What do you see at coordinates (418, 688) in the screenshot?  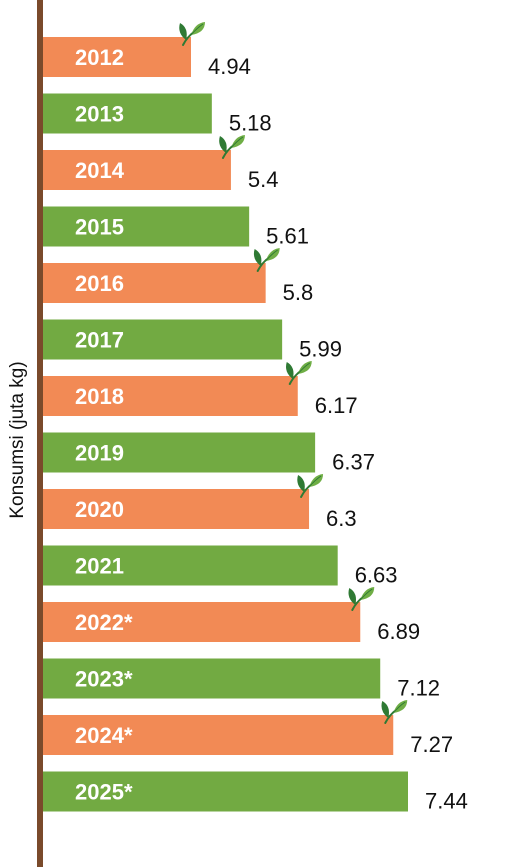 I see `value-label: 7.12` at bounding box center [418, 688].